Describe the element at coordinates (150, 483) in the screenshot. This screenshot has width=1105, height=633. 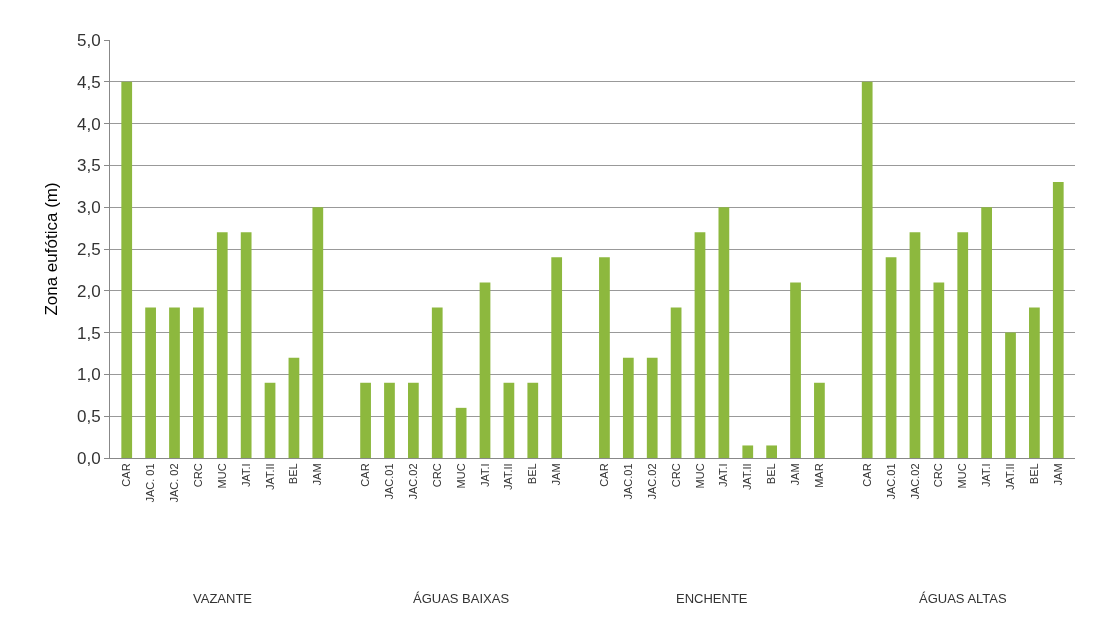
I see `x-tick-label: JAC. 01` at that location.